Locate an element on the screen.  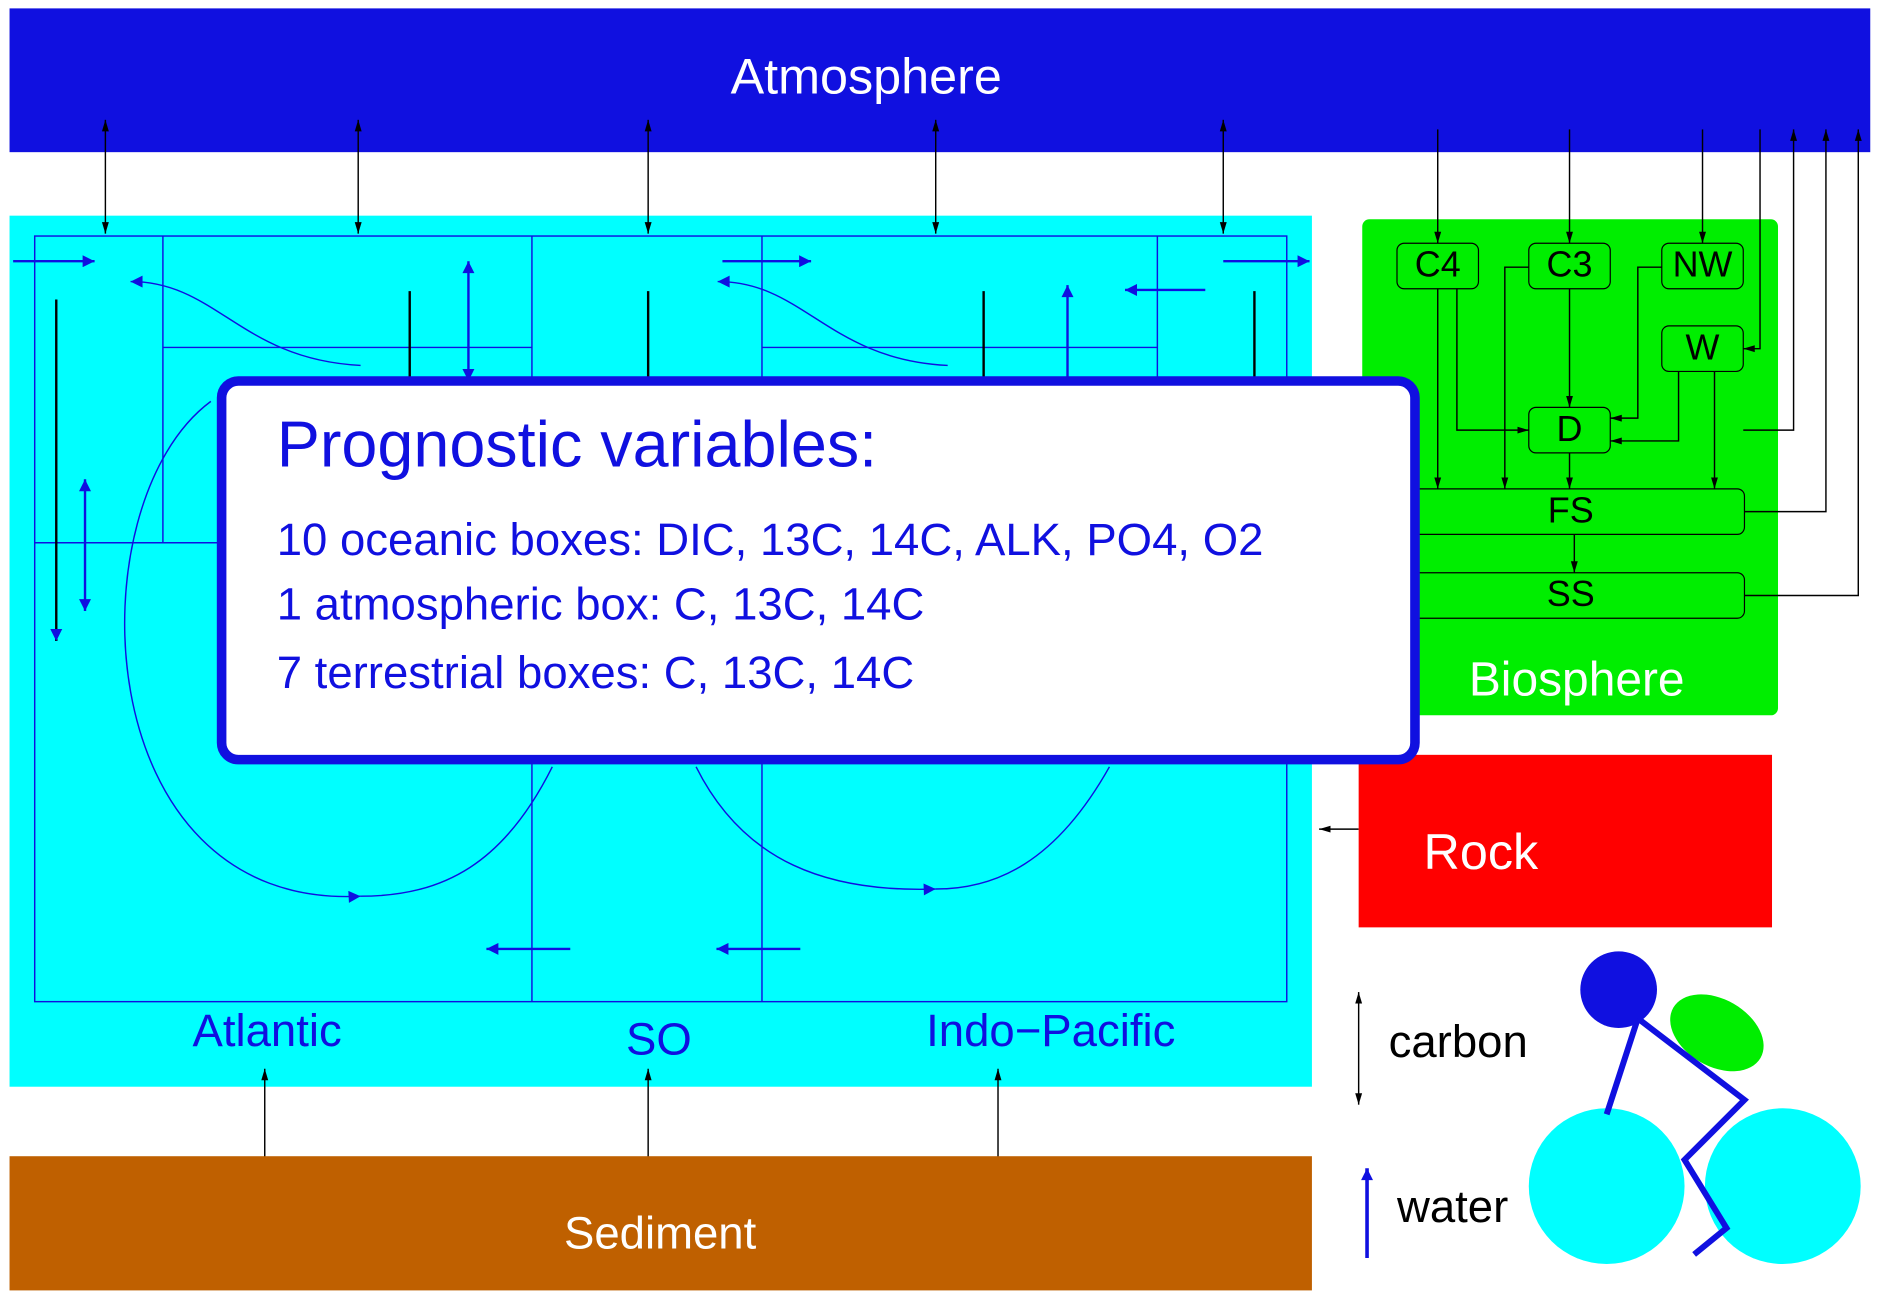
rock-label: Rock is located at coordinates (1481, 851).